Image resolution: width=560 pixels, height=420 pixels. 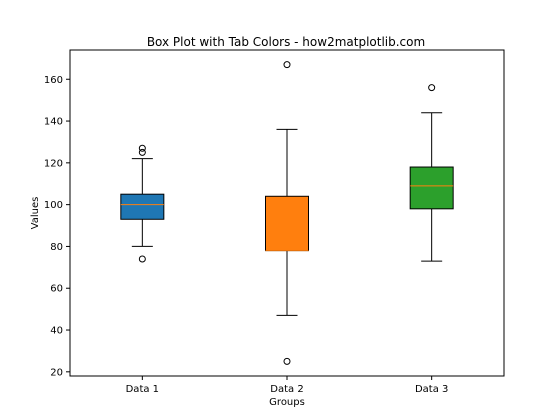 I want to click on x-axis-label: Groups, so click(x=287, y=402).